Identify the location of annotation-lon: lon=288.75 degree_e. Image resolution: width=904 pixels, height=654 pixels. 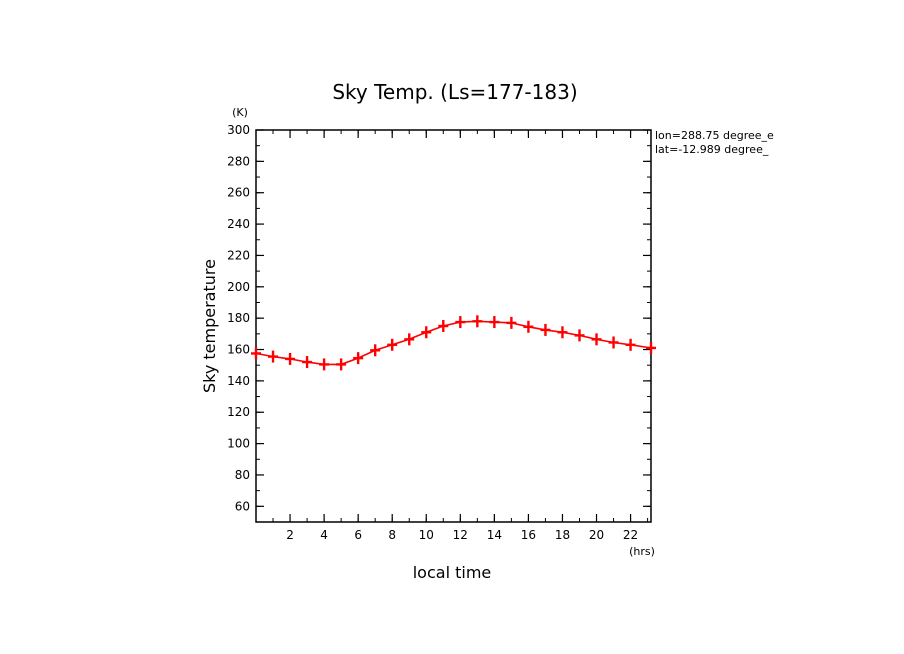
(714, 135).